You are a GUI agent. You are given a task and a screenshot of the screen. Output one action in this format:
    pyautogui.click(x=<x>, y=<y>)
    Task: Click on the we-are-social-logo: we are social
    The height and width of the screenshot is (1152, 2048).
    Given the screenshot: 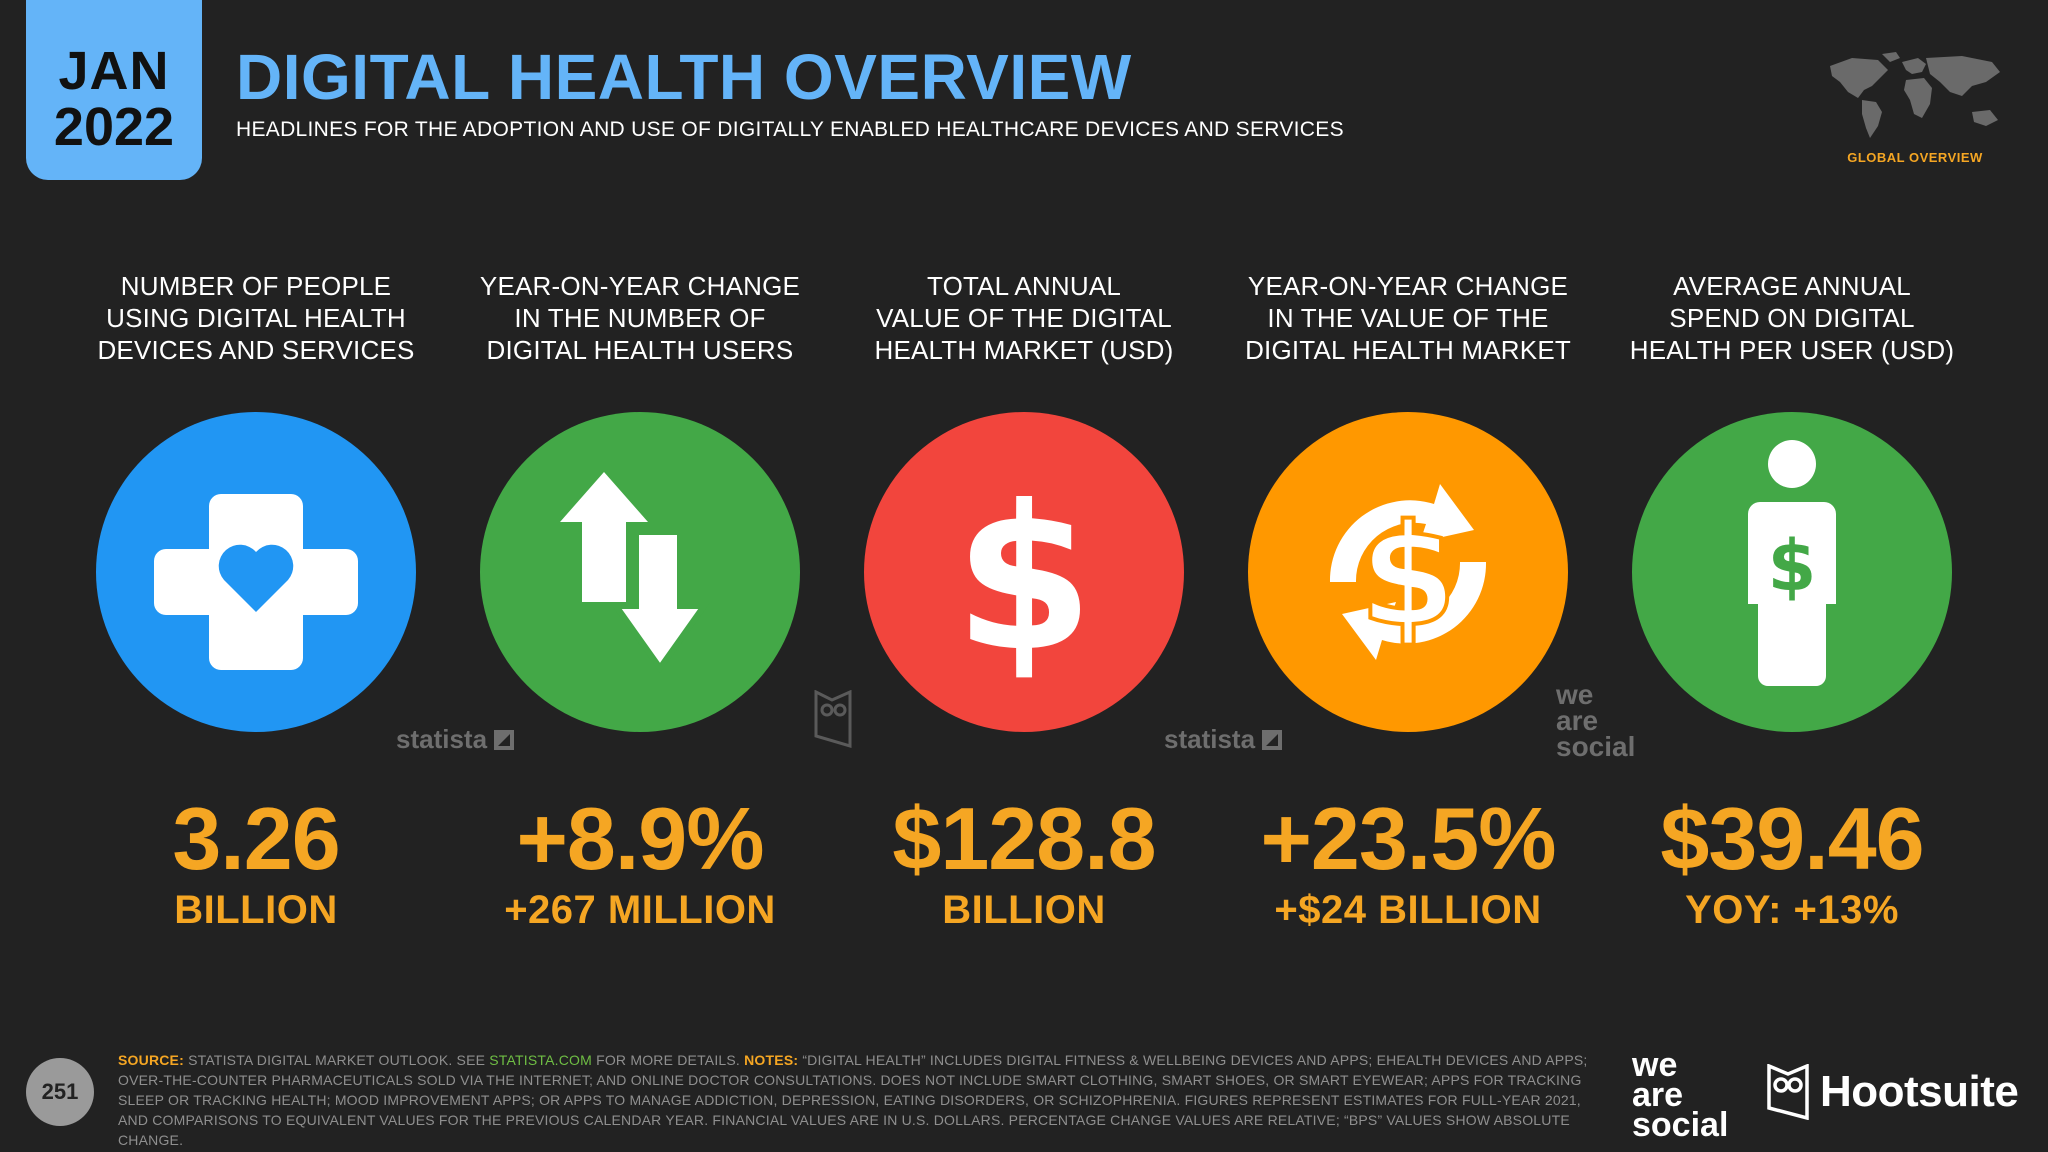 What is the action you would take?
    pyautogui.click(x=1680, y=1095)
    